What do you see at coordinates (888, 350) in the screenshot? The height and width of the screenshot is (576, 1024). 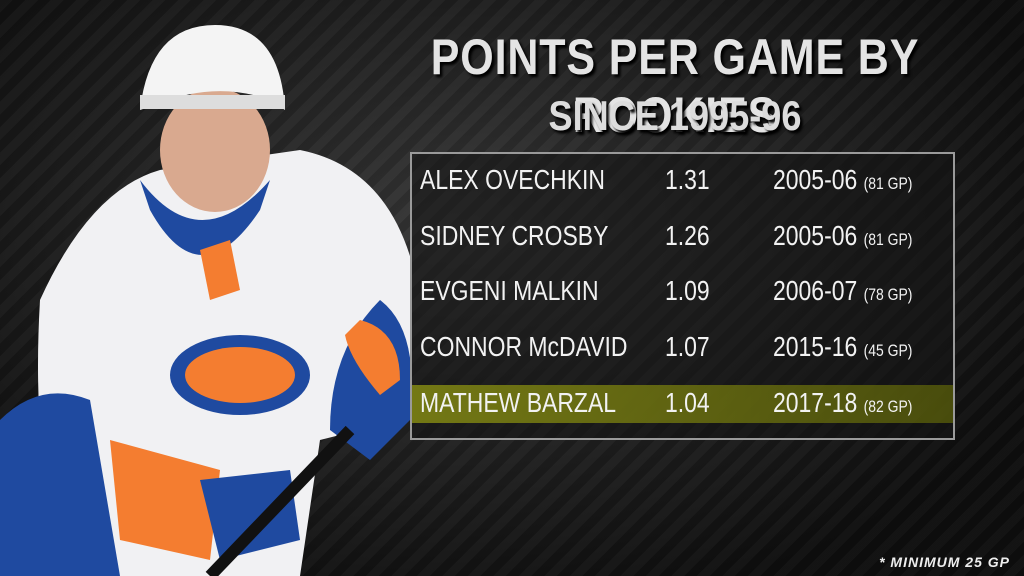 I see `games-played: (45 GP)` at bounding box center [888, 350].